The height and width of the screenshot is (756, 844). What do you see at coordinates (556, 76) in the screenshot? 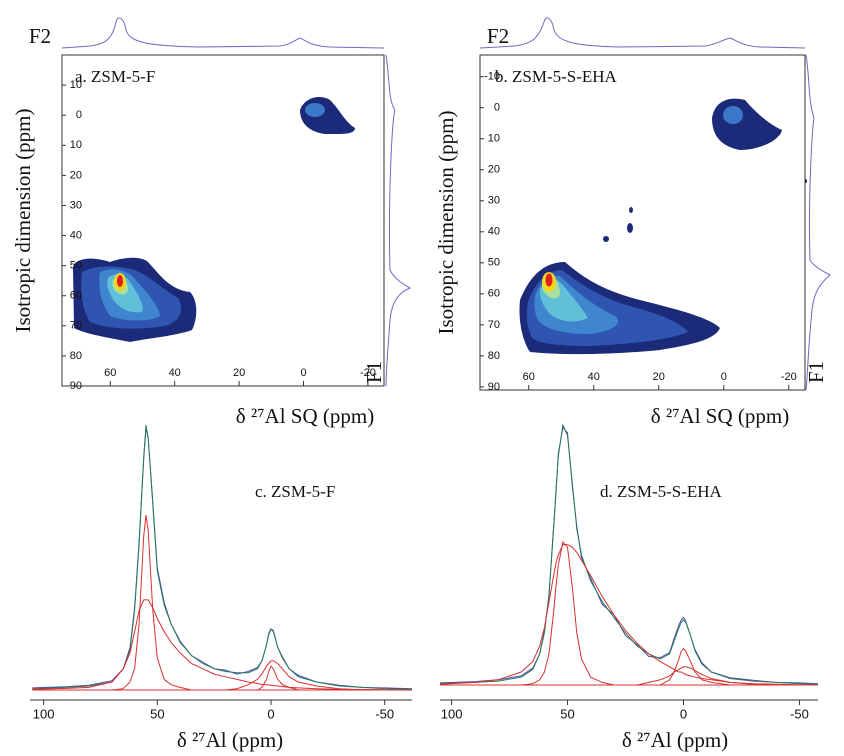
I see `panel-title: b. ZSM-5-S-EHA` at bounding box center [556, 76].